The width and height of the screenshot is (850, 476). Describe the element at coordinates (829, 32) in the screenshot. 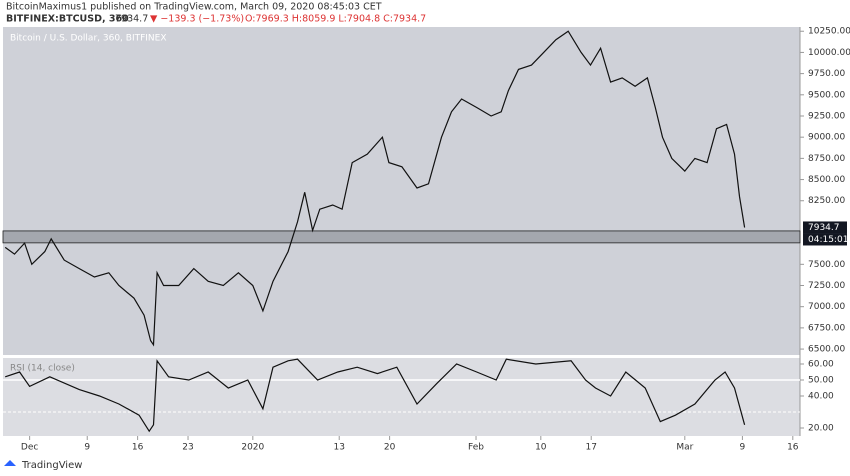

I see `y-tick-label: 10250.00` at that location.